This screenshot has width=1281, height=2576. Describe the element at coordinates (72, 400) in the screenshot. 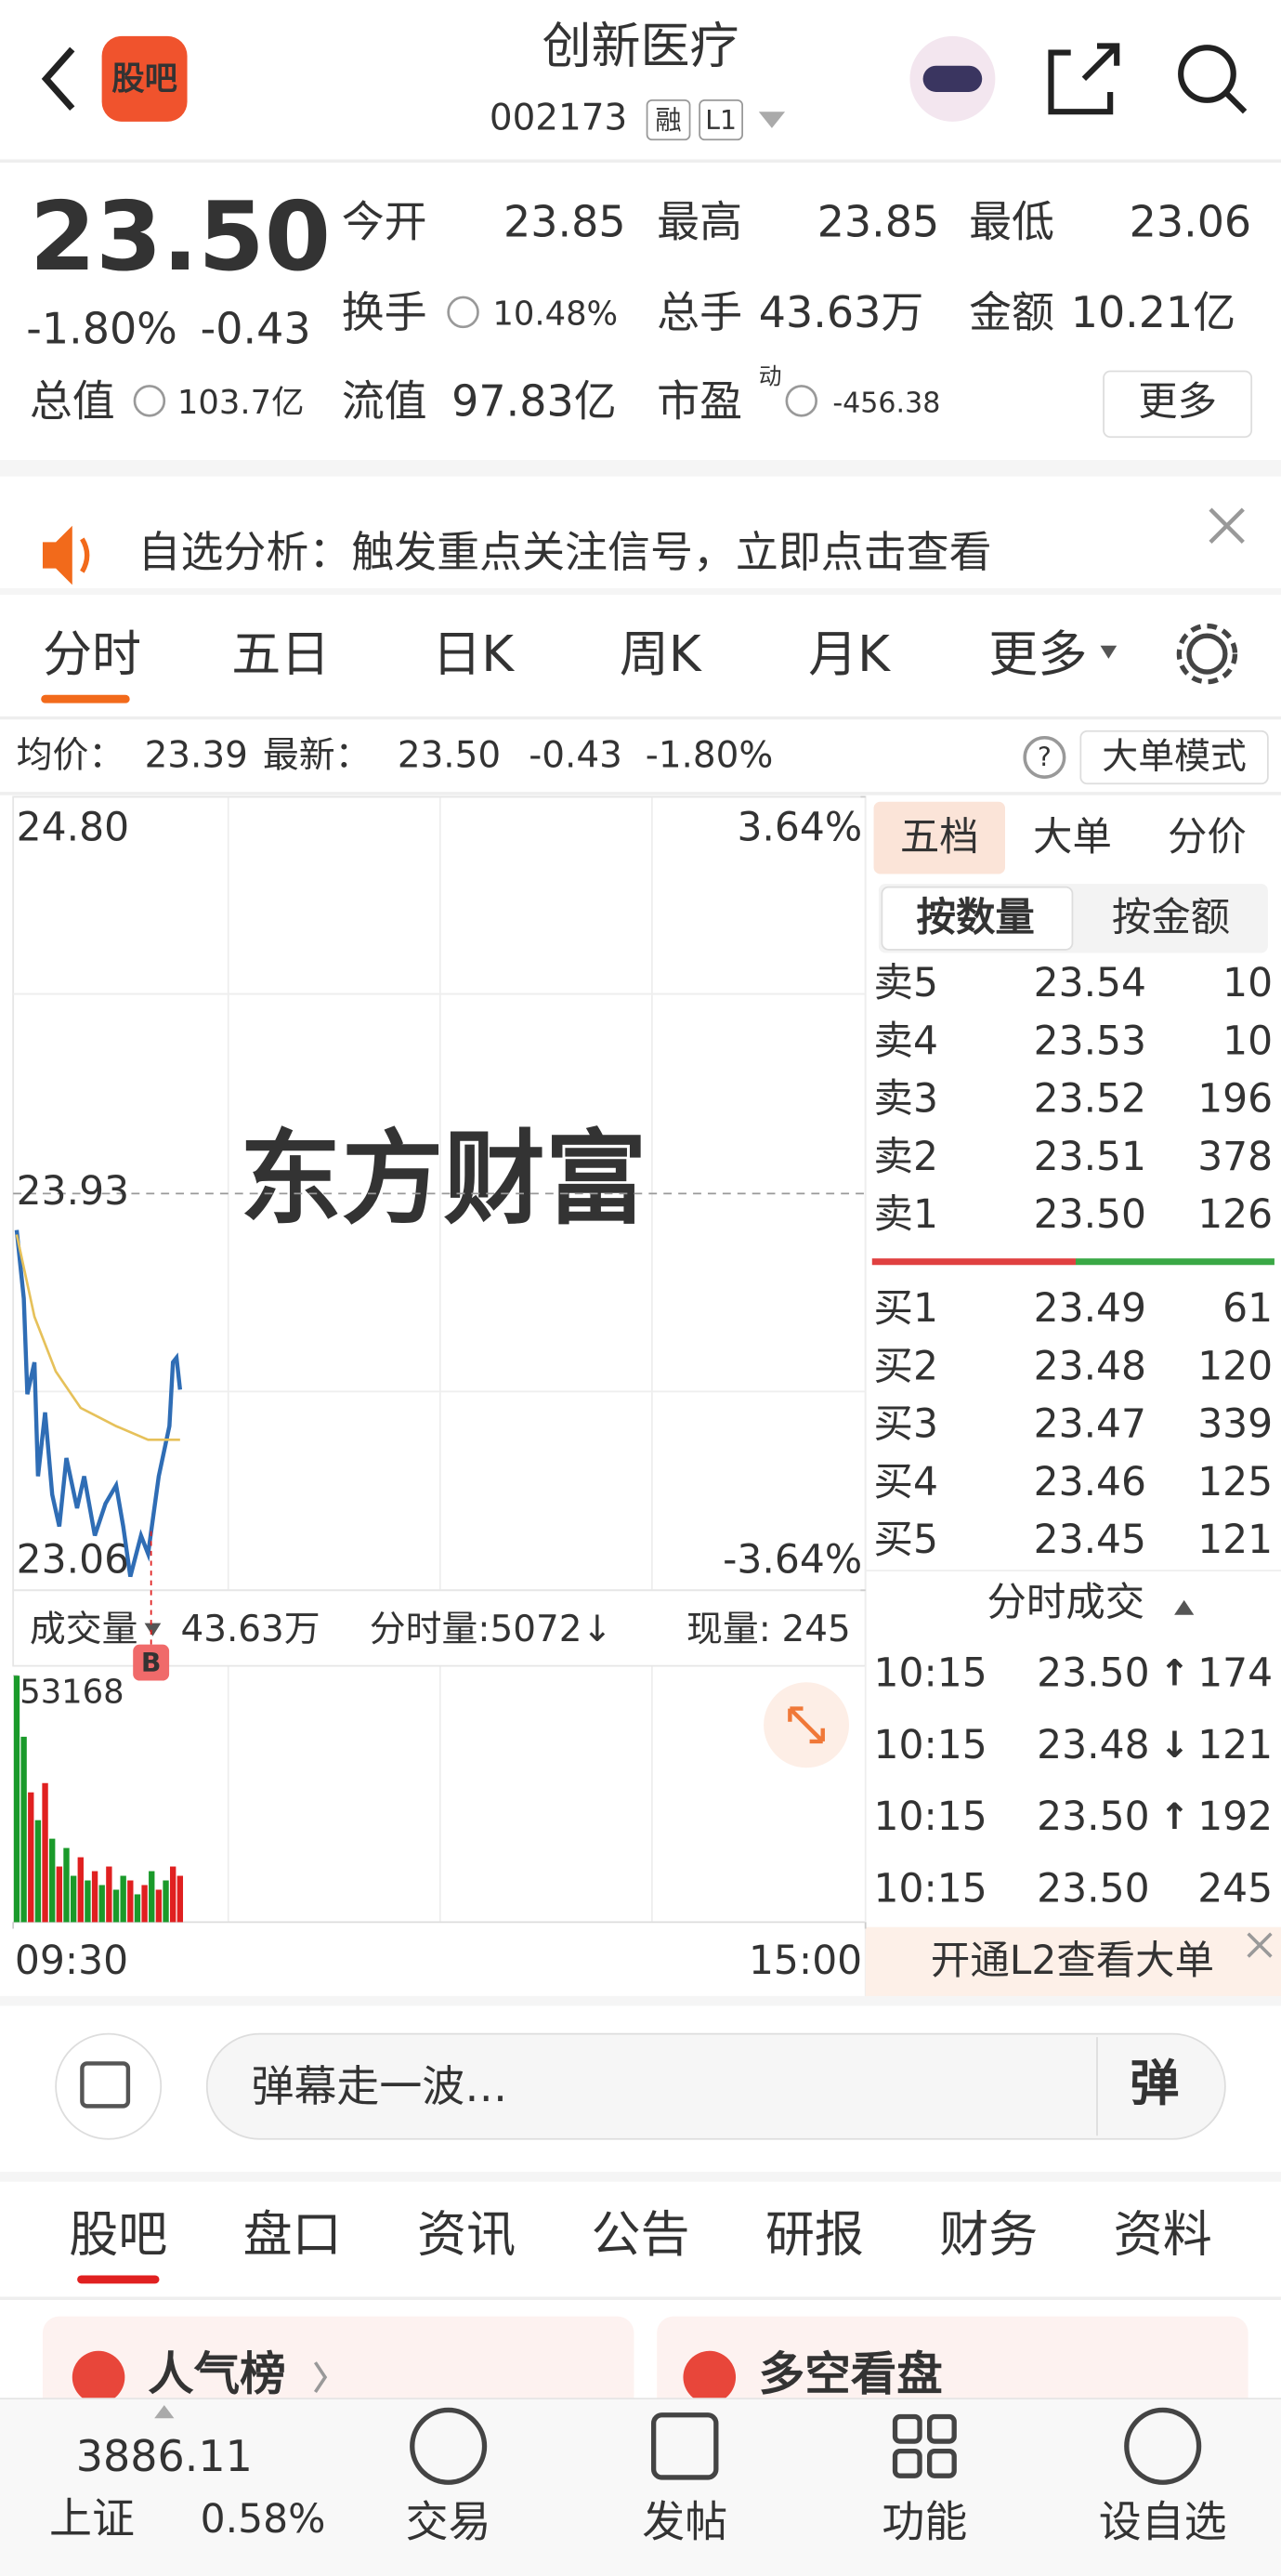

I see `field-label: 总值` at that location.